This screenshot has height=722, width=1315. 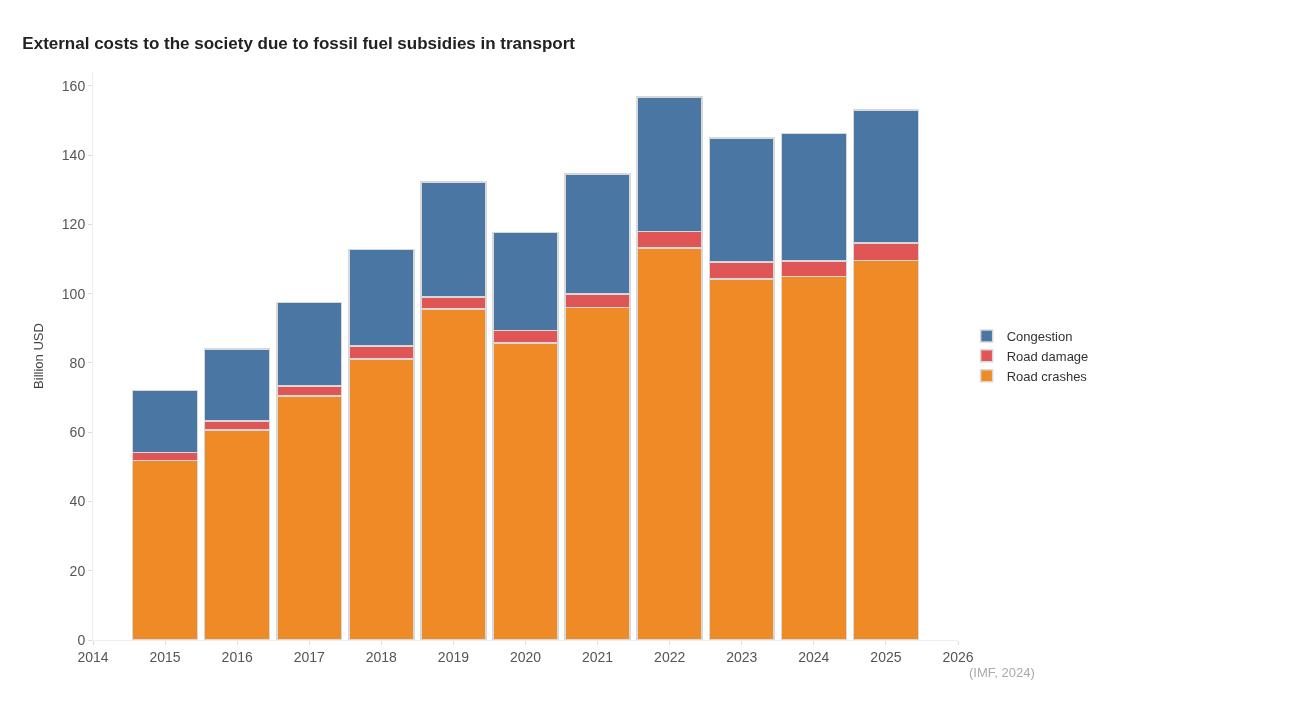 What do you see at coordinates (77, 501) in the screenshot?
I see `y-tick-label: 40` at bounding box center [77, 501].